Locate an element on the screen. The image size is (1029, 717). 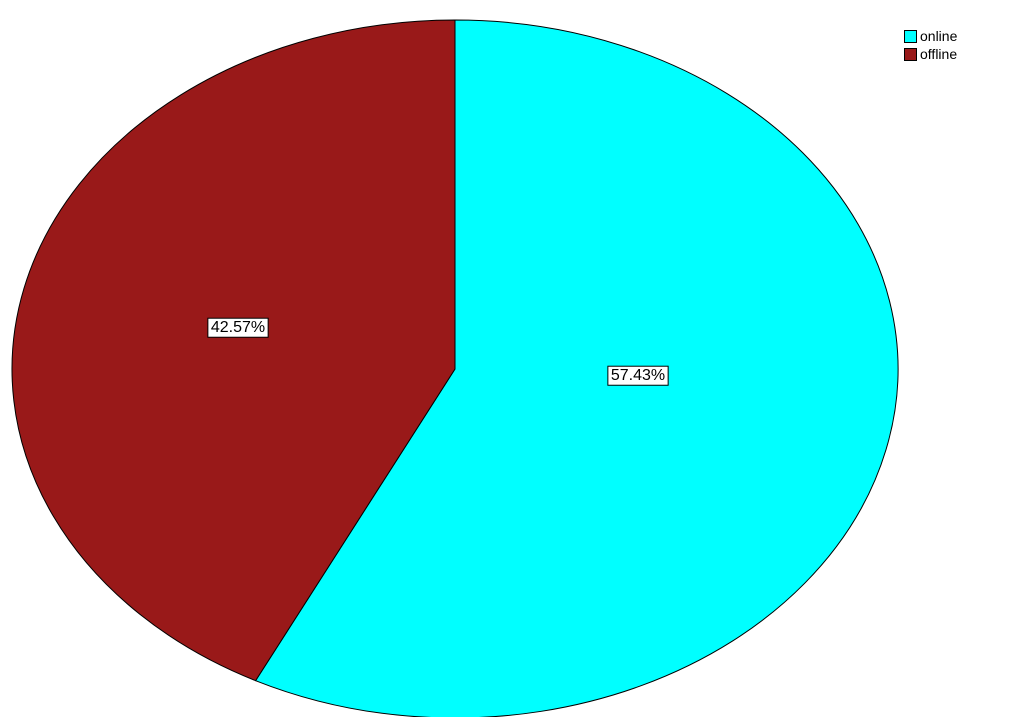
data-label-online: 57.43% is located at coordinates (638, 375).